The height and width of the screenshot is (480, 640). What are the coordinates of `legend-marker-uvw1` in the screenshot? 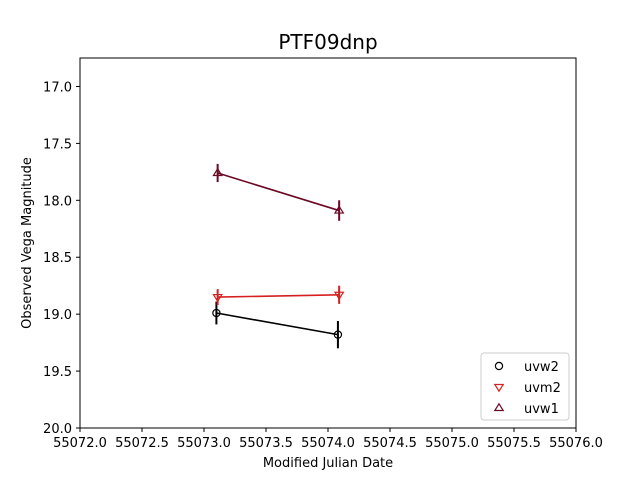 It's located at (499, 407).